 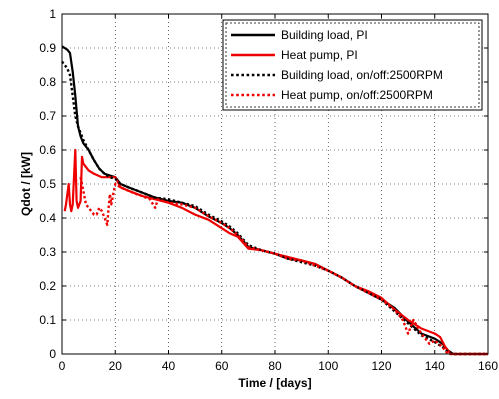 I want to click on x-axis-title: Time / [days], so click(x=274, y=383).